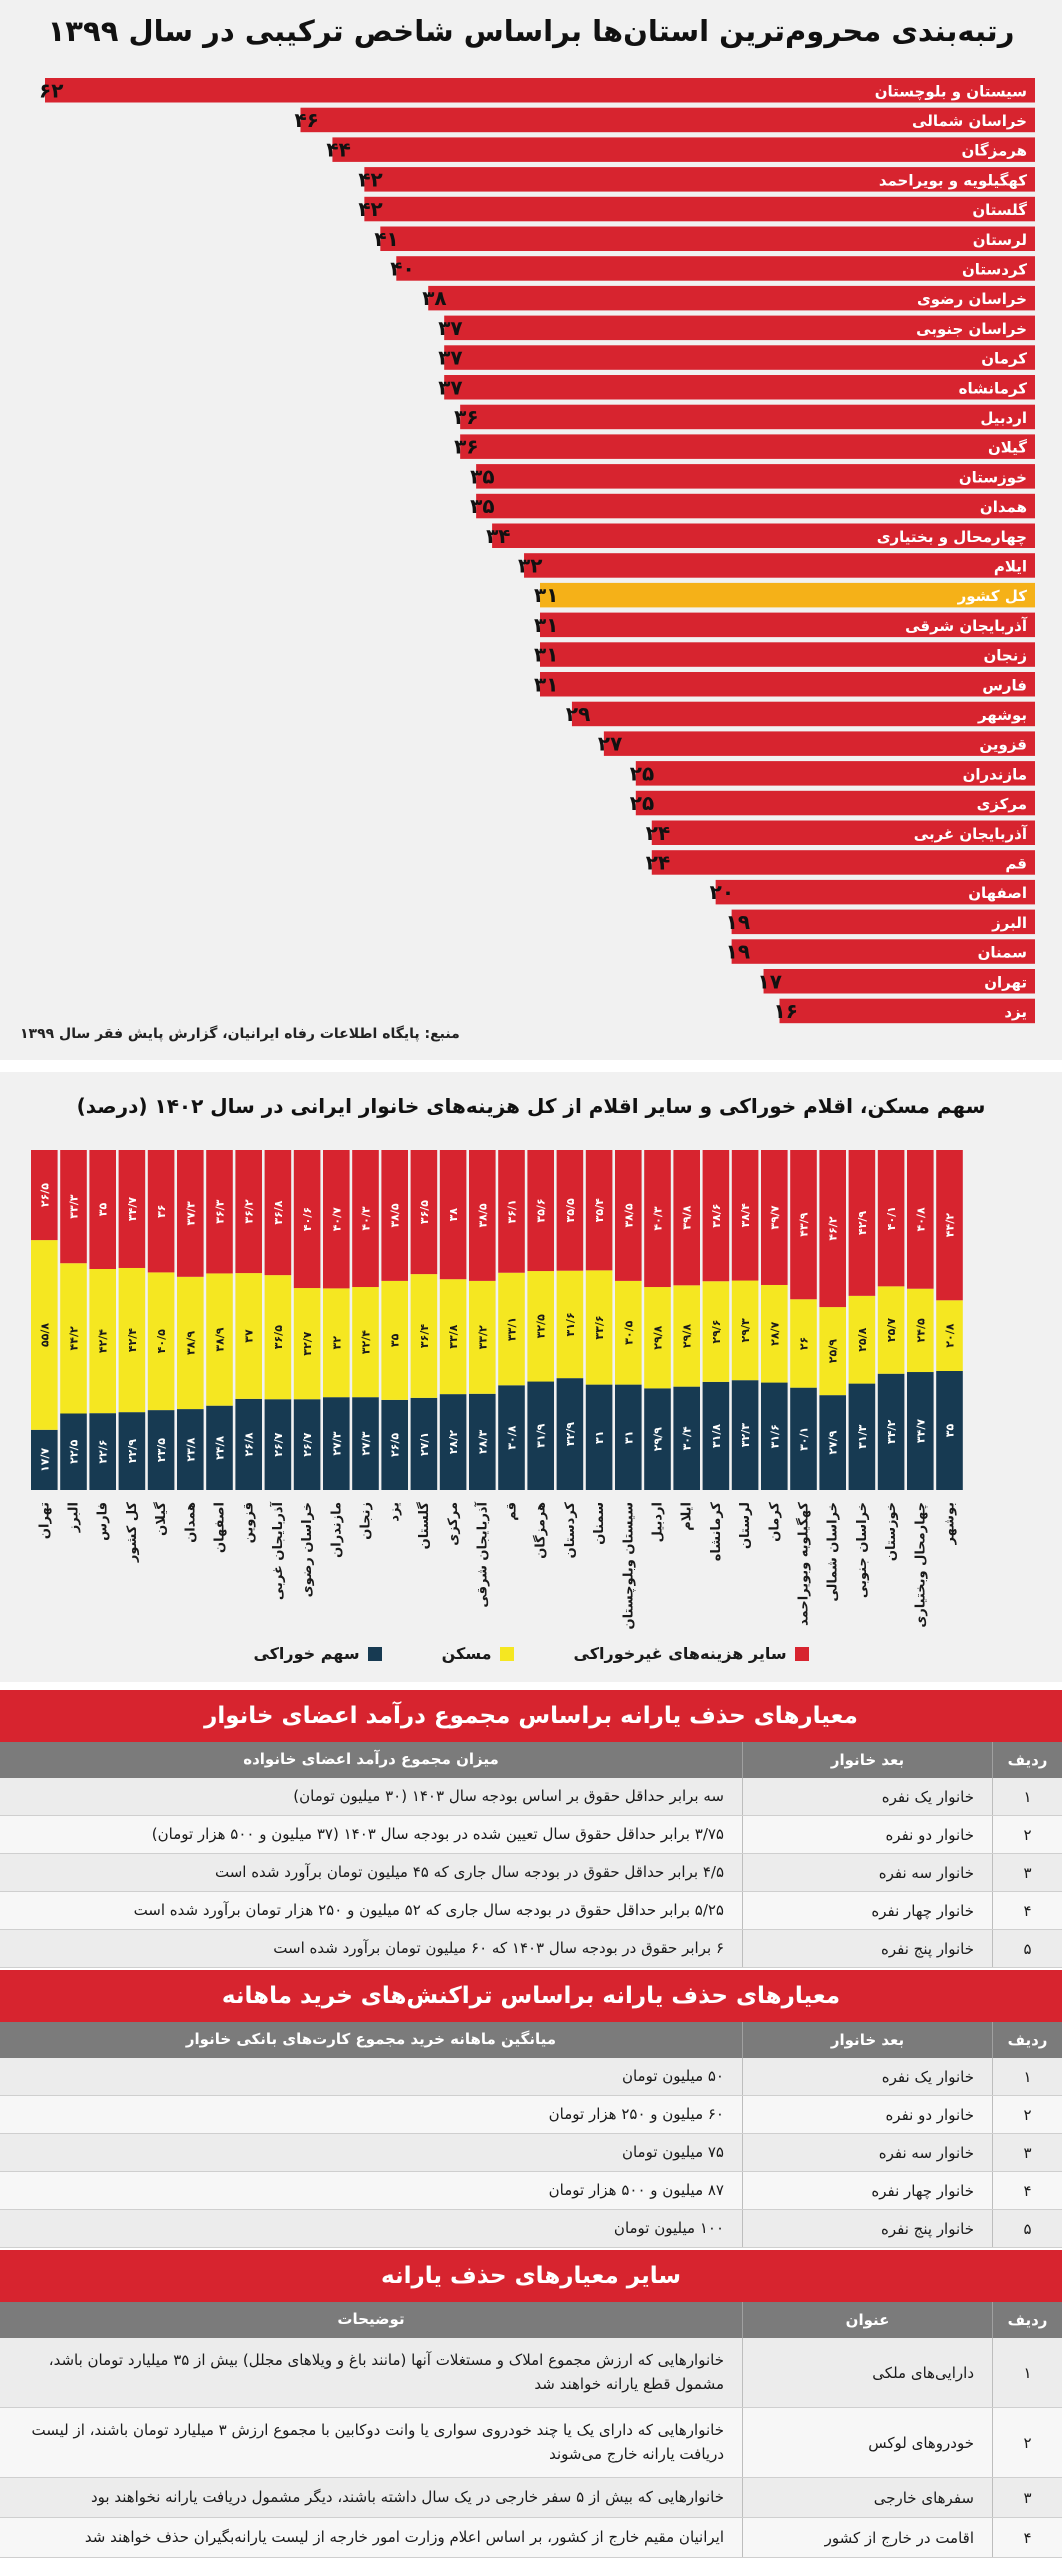 The width and height of the screenshot is (1062, 2560). Describe the element at coordinates (628, 1332) in the screenshot. I see `stack-value-label: ۳۰/۵` at that location.